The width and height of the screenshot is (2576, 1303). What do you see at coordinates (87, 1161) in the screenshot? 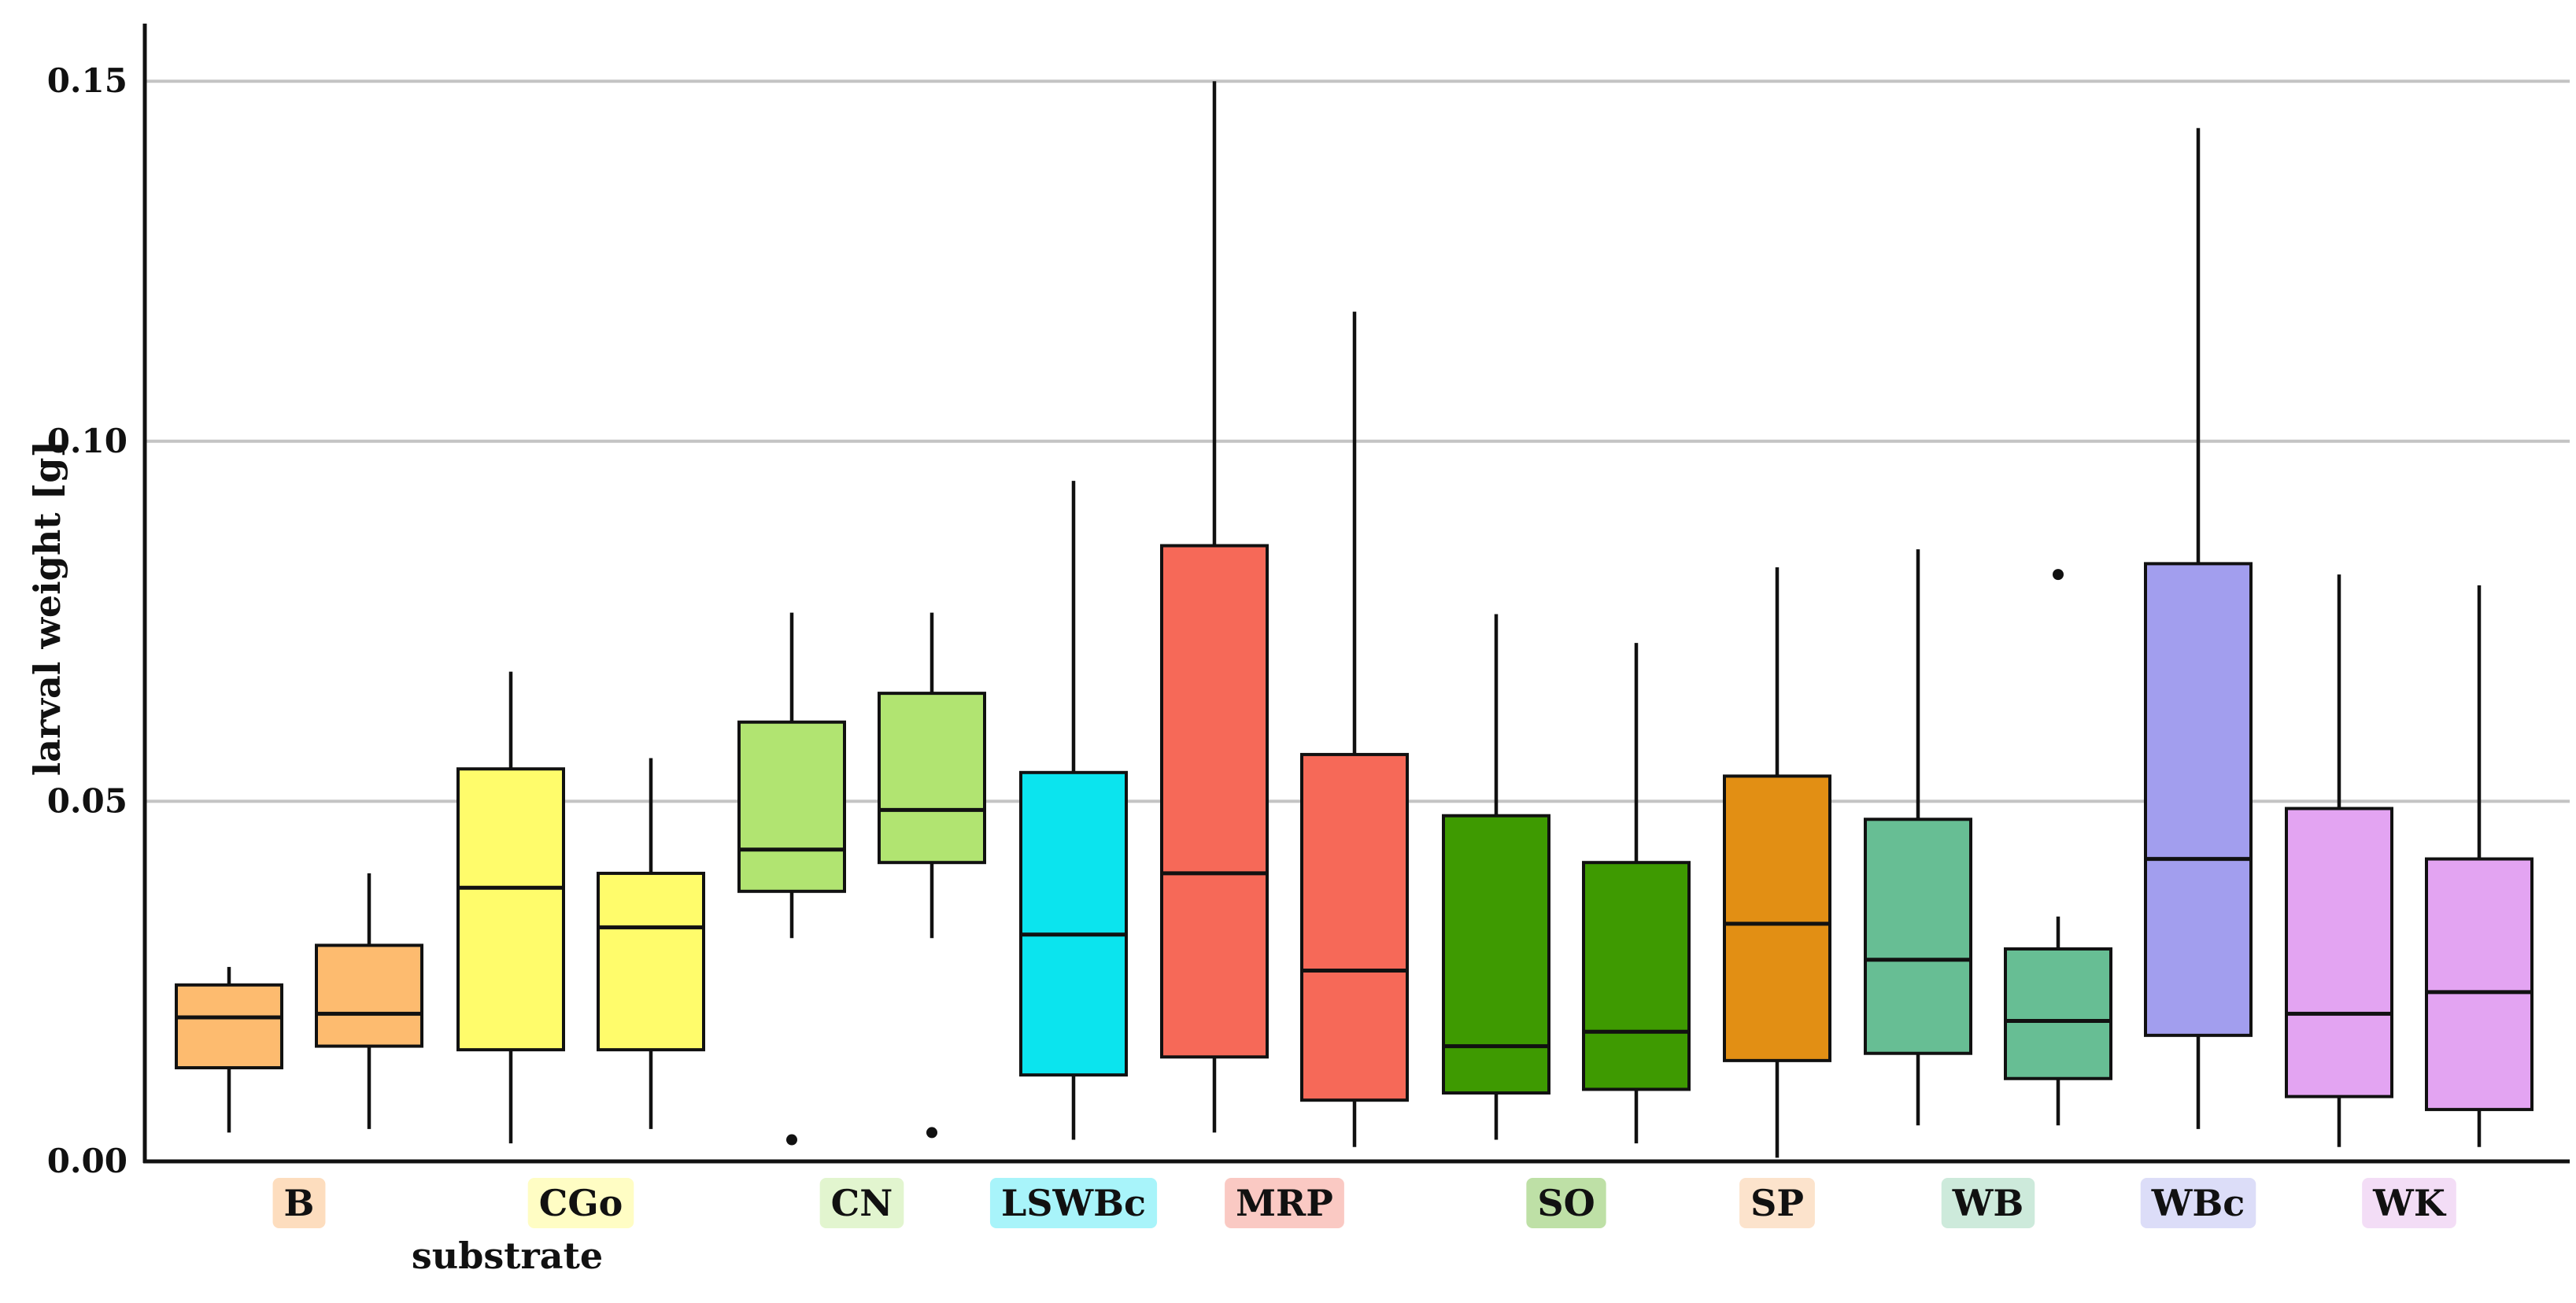
I see `y-tick-label: 0.00` at bounding box center [87, 1161].